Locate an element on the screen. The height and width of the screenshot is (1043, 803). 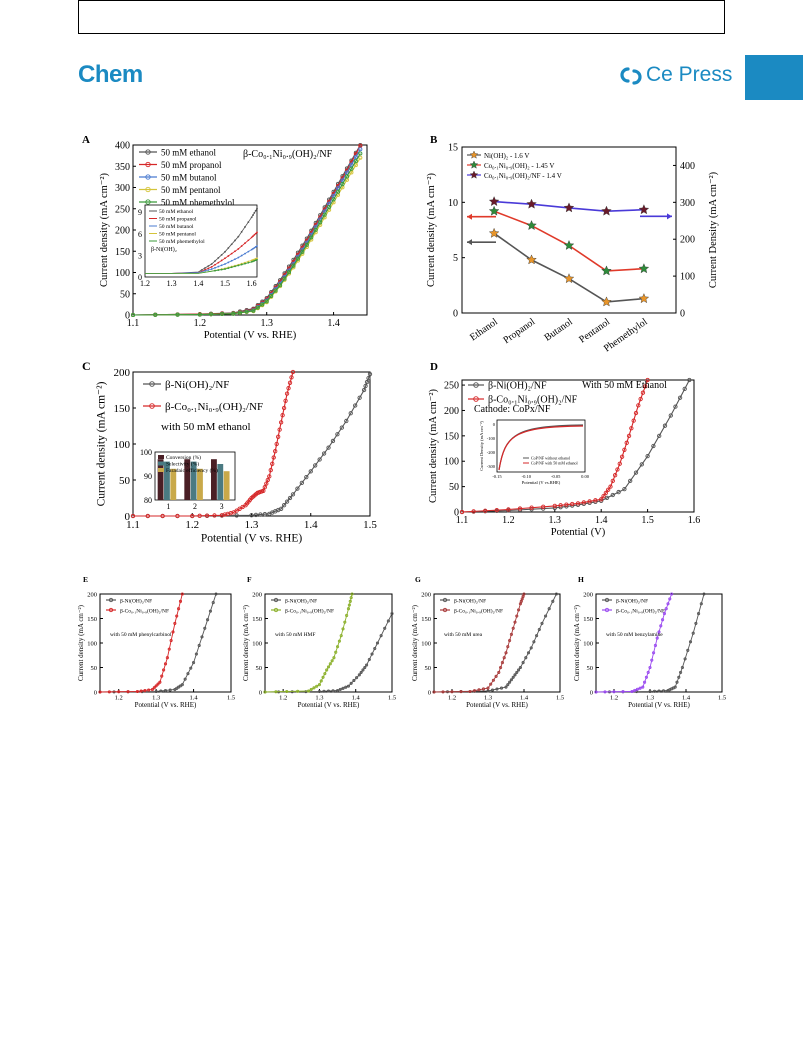
y-tick-label: 300 is located at coordinates (122, 188).